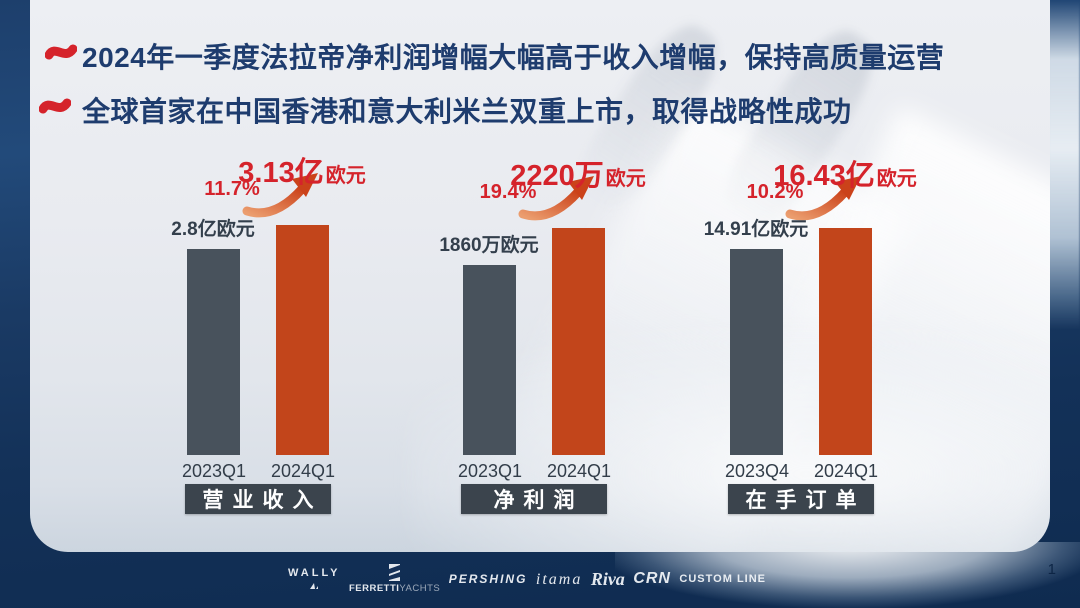 This screenshot has height=608, width=1080. I want to click on current-value-label: 16.43亿 欧元, so click(845, 176).